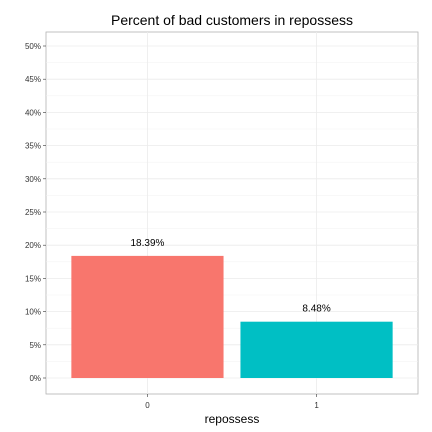 This screenshot has height=432, width=432. I want to click on bar-value-labels: 18.39% 8.48%, so click(230, 276).